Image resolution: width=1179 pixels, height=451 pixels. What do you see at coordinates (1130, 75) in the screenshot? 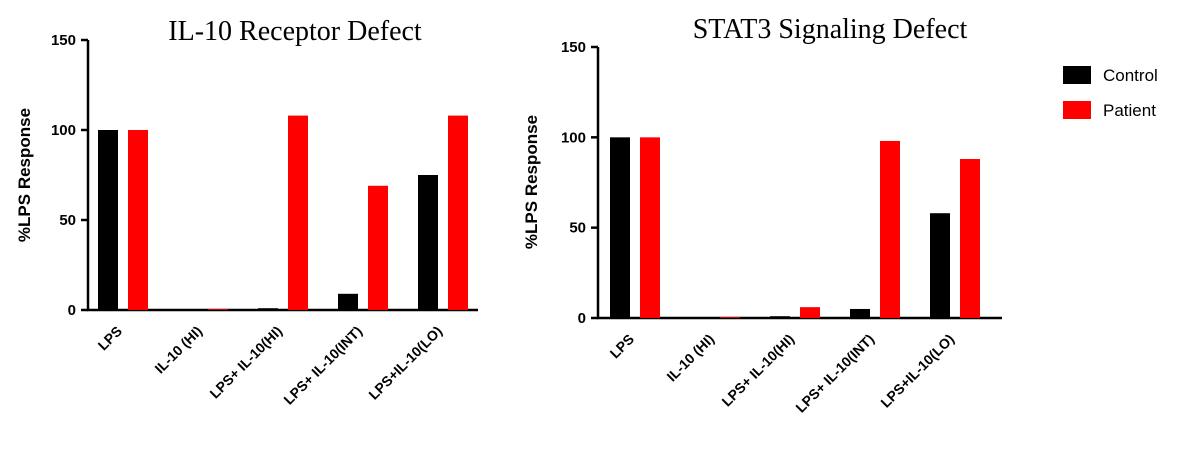
I see `legend-label-control: Control` at bounding box center [1130, 75].